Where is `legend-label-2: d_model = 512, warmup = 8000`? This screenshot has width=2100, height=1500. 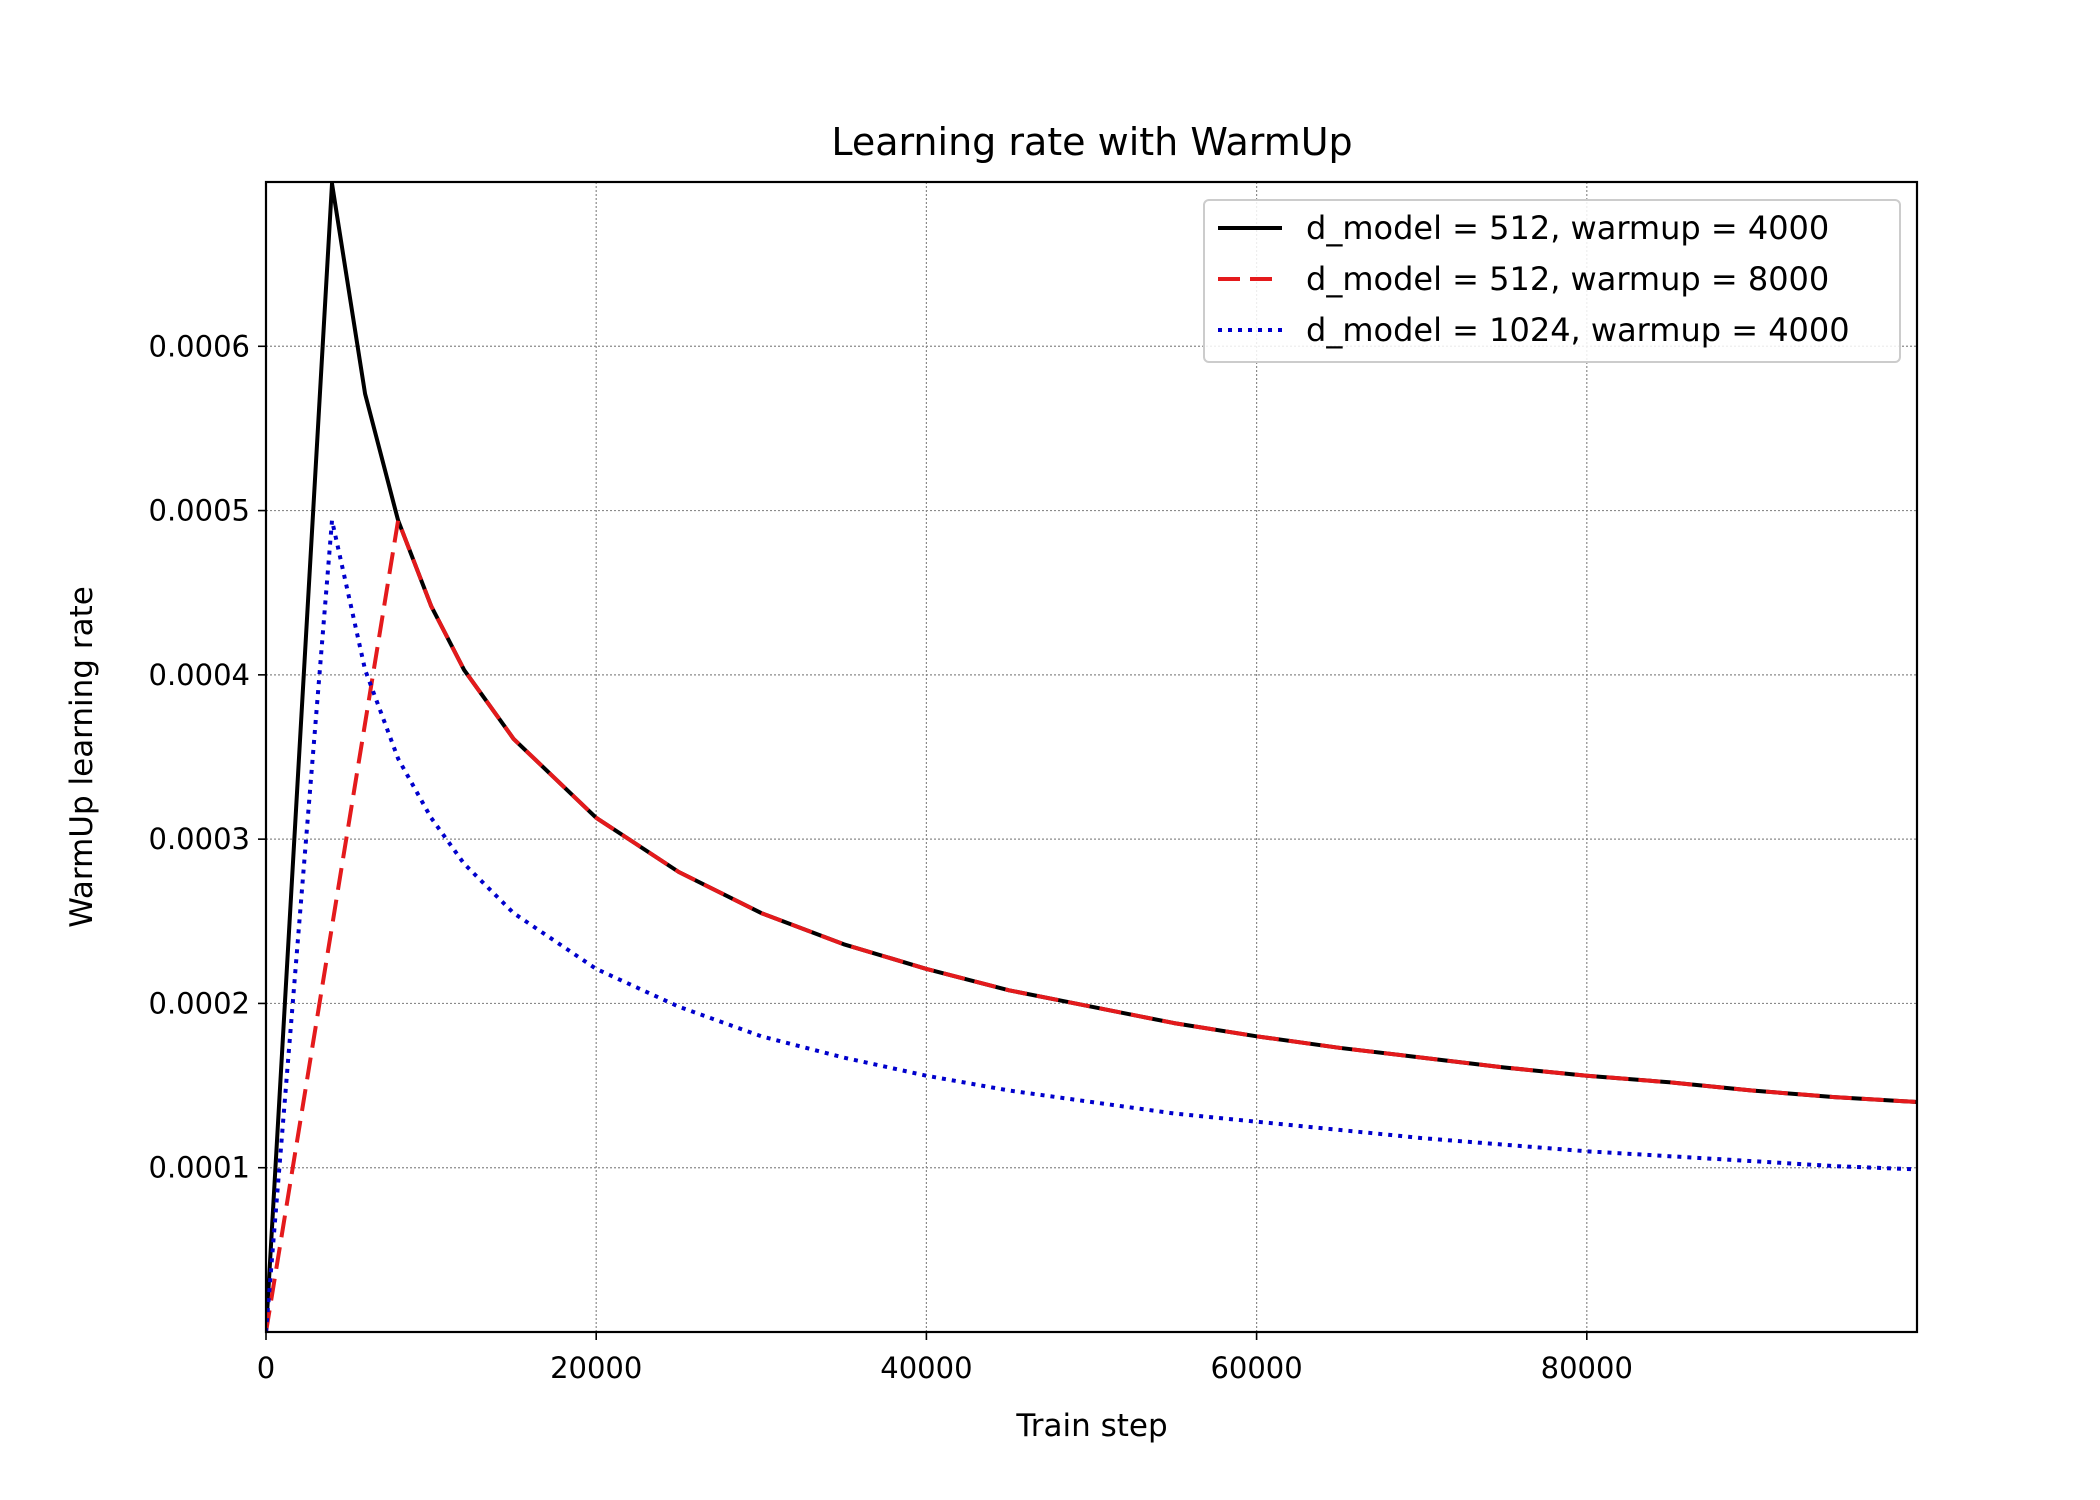 legend-label-2: d_model = 512, warmup = 8000 is located at coordinates (1567, 279).